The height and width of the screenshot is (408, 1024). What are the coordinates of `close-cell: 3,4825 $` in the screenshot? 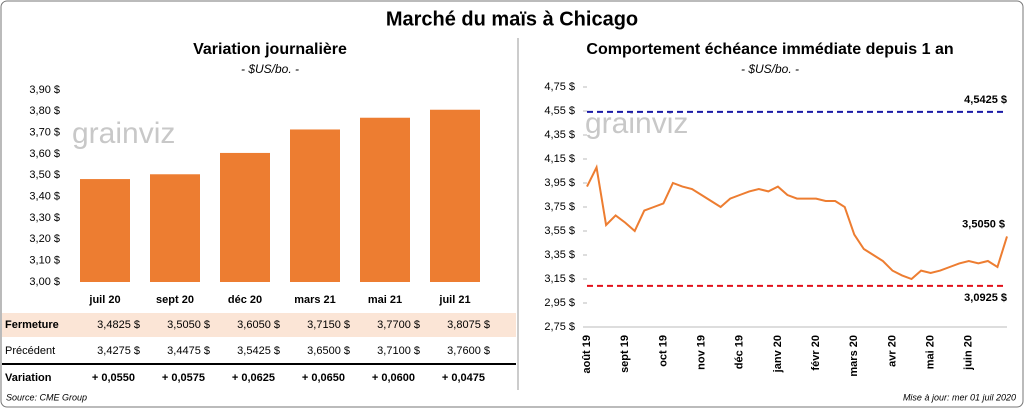 It's located at (118, 325).